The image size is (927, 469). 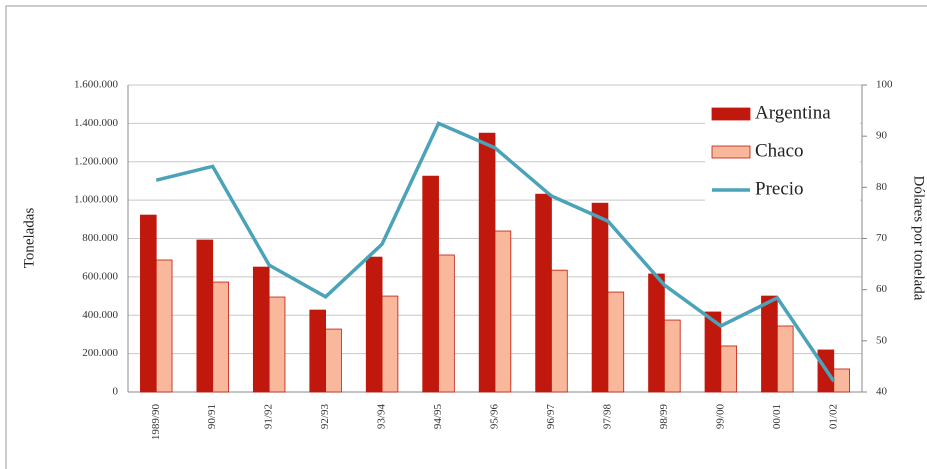 I want to click on x-tick-label: 93/94, so click(x=382, y=417).